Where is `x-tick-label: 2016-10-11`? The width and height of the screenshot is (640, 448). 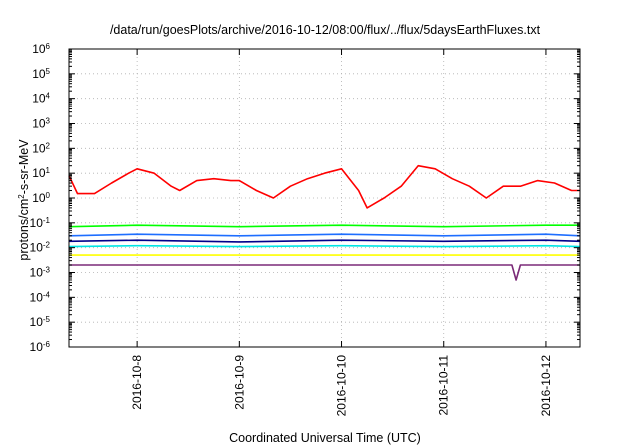
x-tick-label: 2016-10-11 is located at coordinates (444, 385).